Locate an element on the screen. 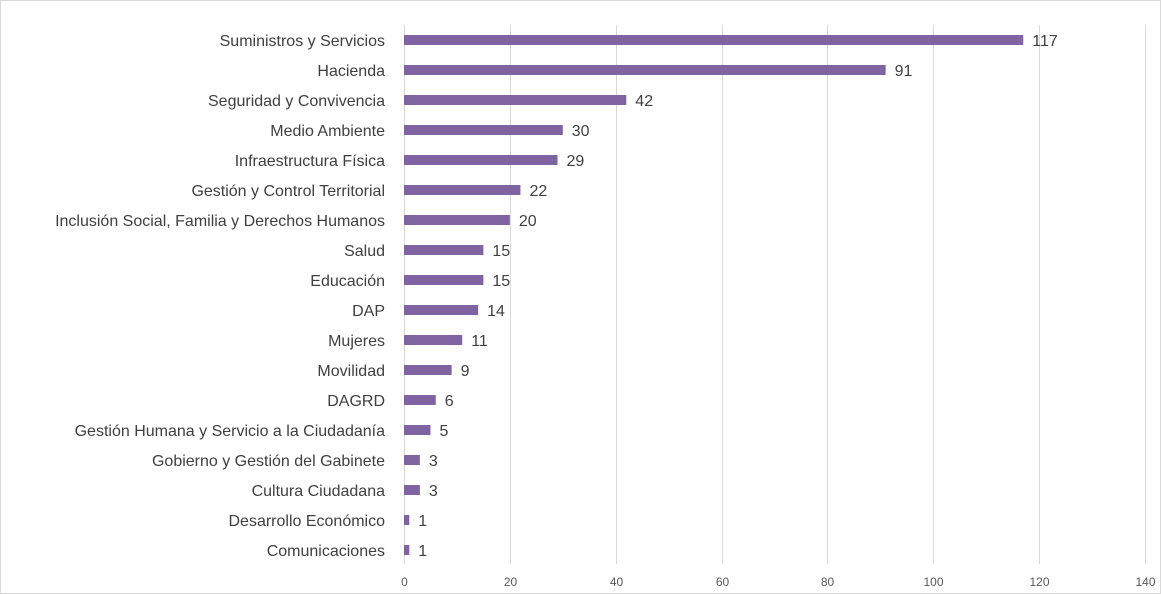  x-tick-label-20: 20 is located at coordinates (511, 582).